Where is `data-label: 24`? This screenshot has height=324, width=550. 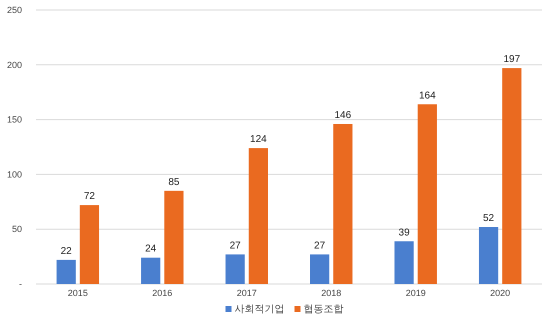 data-label: 24 is located at coordinates (151, 249).